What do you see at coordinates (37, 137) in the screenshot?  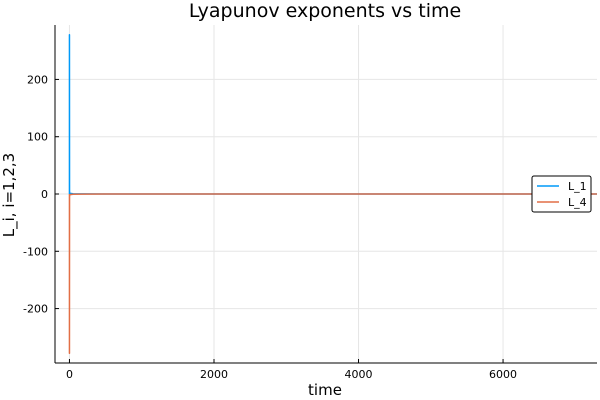 I see `y-tick-label: 100` at bounding box center [37, 137].